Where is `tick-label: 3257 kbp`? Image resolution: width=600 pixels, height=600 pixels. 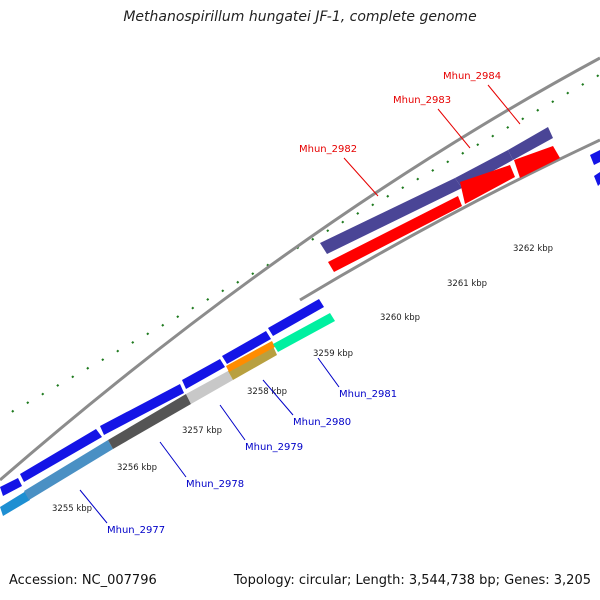
tick-label: 3257 kbp is located at coordinates (202, 431).